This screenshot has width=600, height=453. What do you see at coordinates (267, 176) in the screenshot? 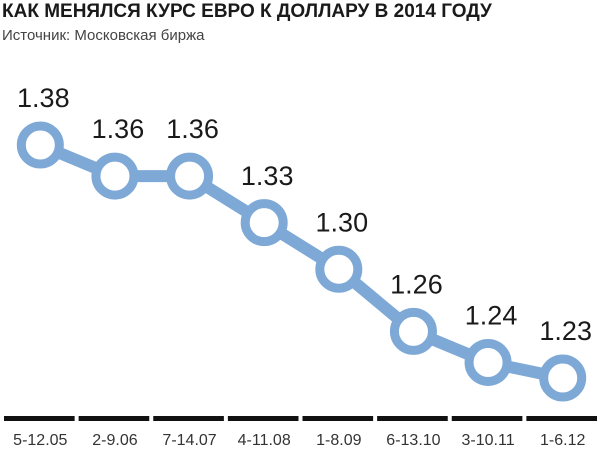
I see `value-label: 1.33` at bounding box center [267, 176].